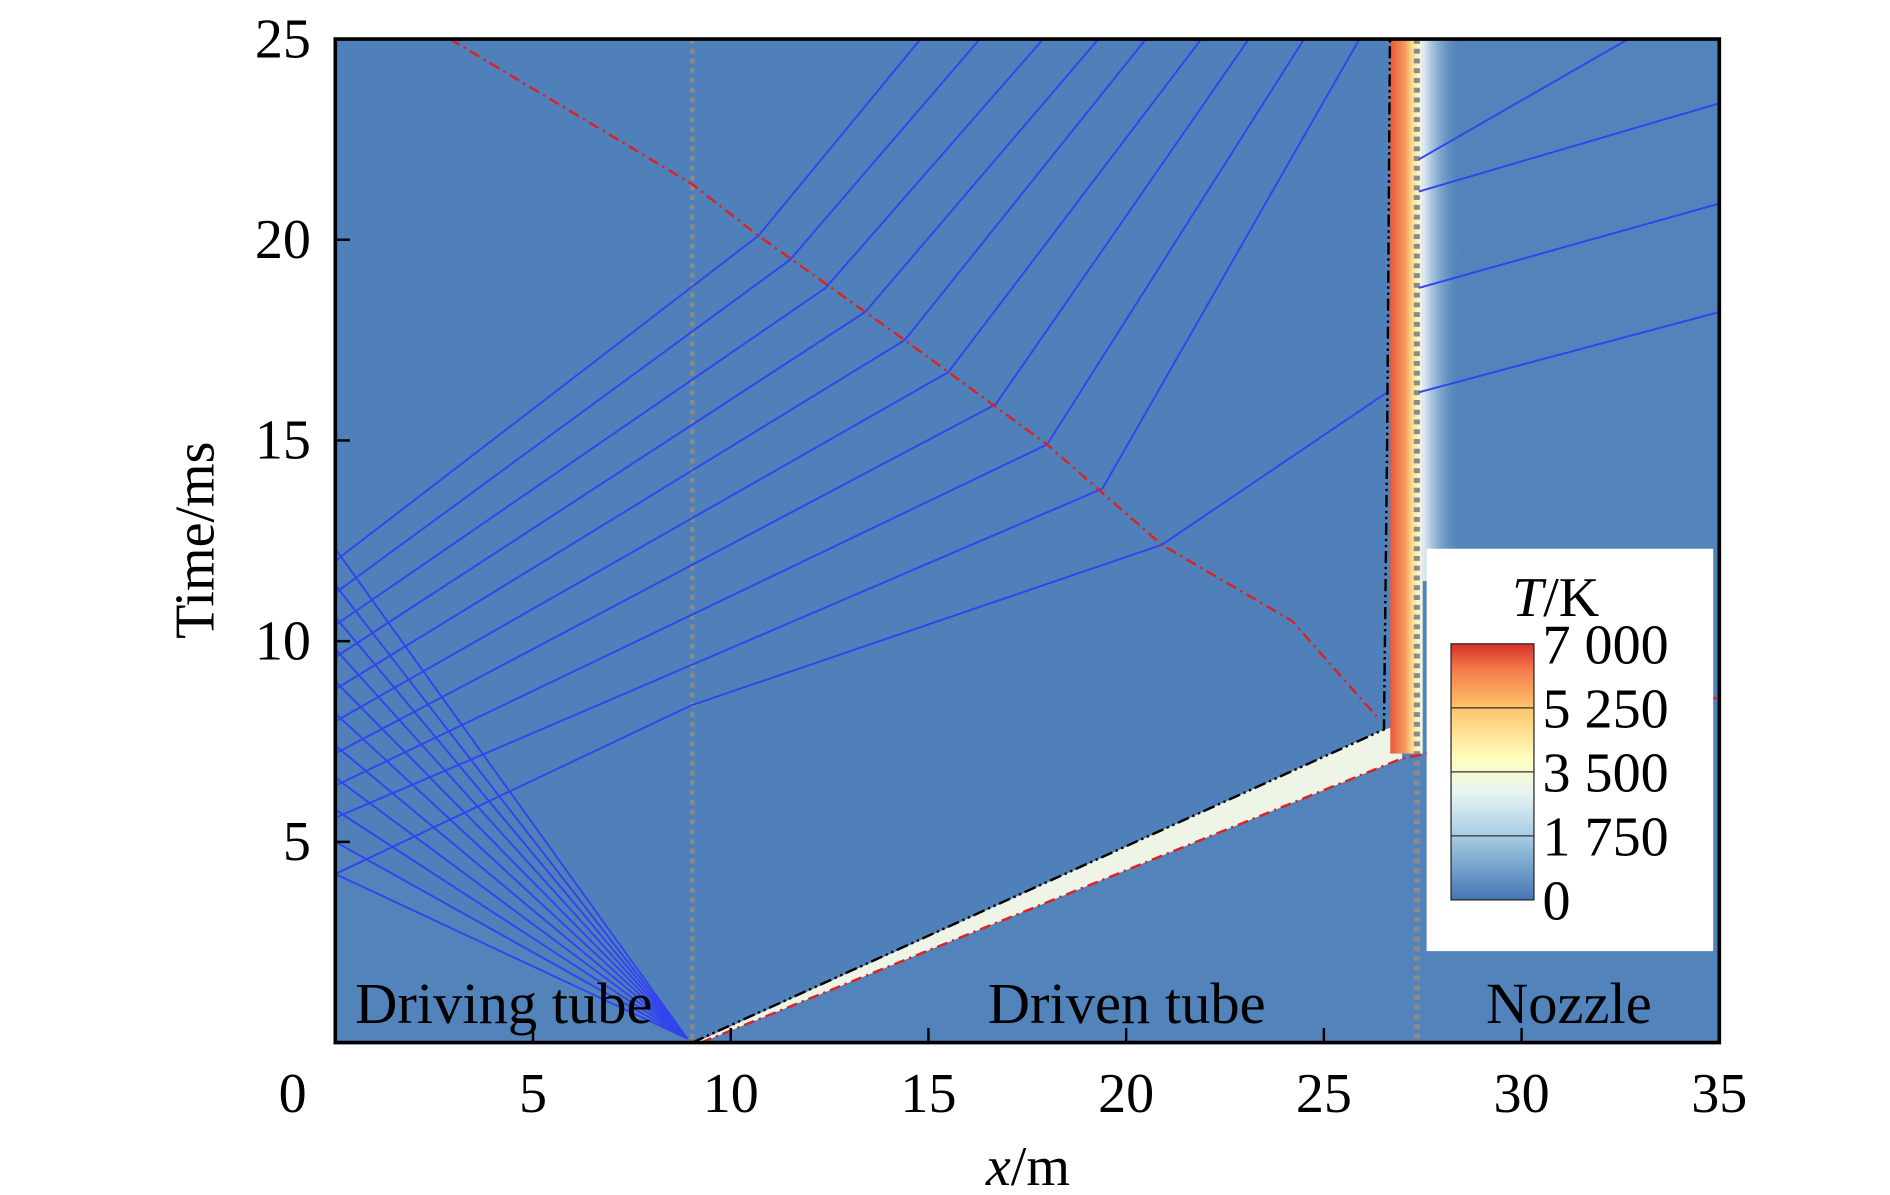  What do you see at coordinates (1556, 901) in the screenshot?
I see `colorbar-label: 0` at bounding box center [1556, 901].